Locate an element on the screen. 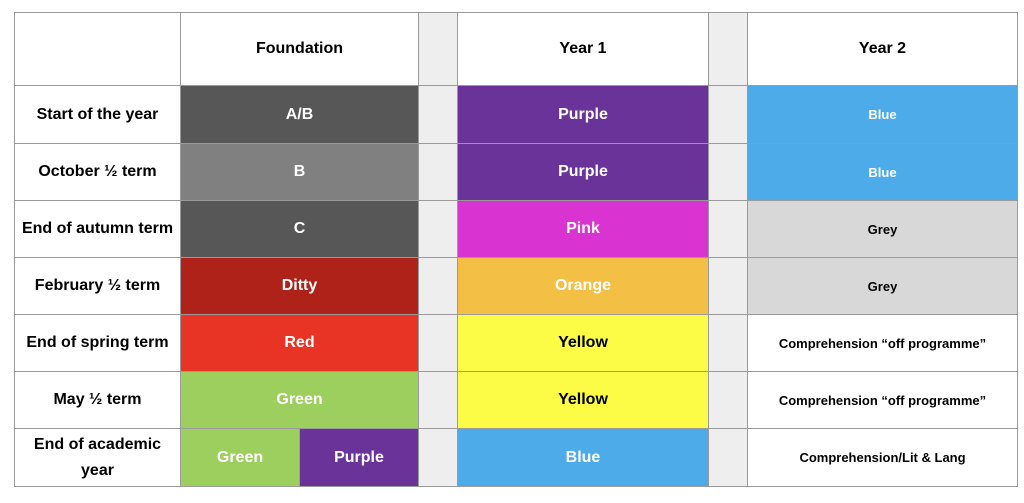  foundation-cell: Red is located at coordinates (299, 343).